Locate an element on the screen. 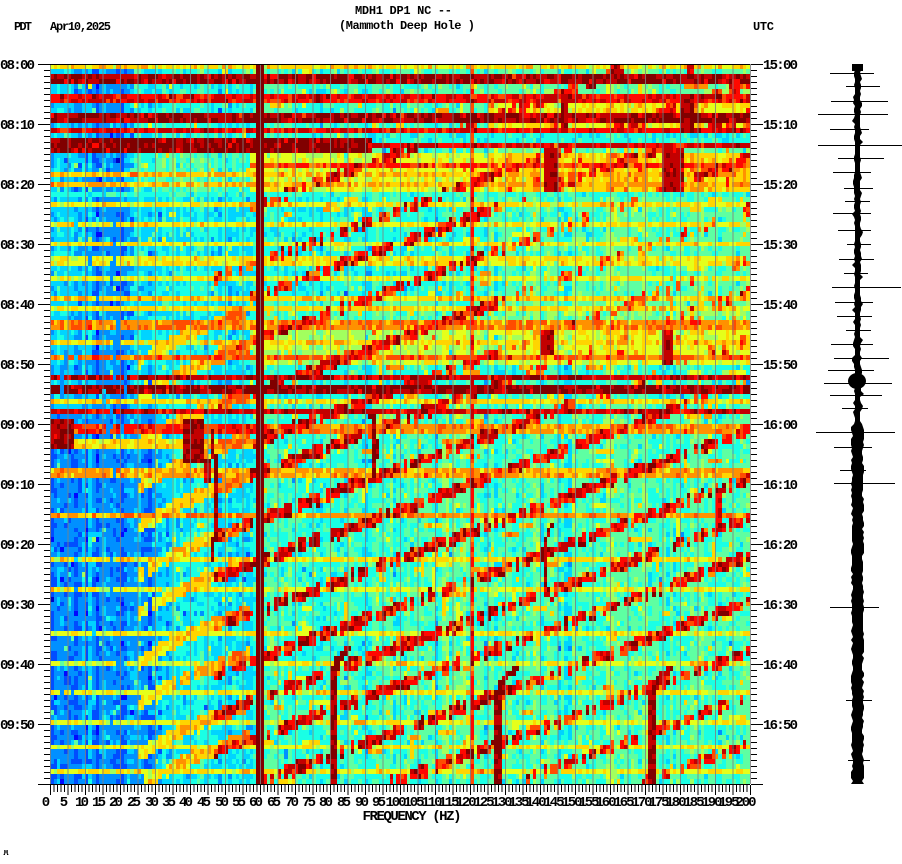  svg-text: 160 is located at coordinates (606, 803).